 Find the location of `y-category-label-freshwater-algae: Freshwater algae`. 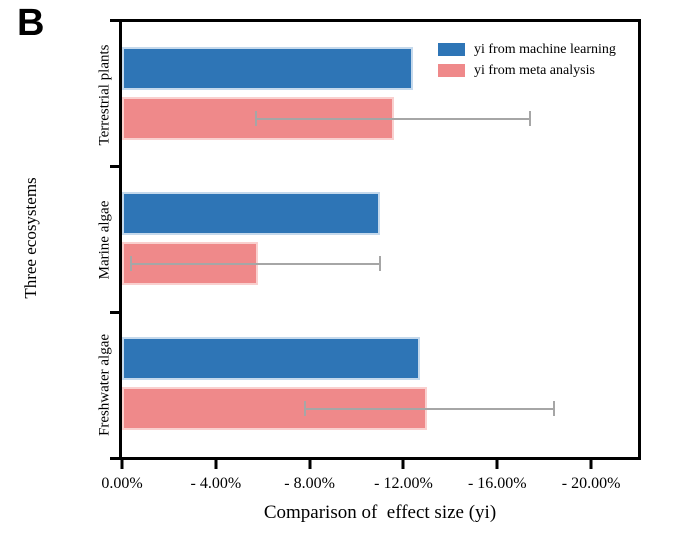

y-category-label-freshwater-algae: Freshwater algae is located at coordinates (104, 384).